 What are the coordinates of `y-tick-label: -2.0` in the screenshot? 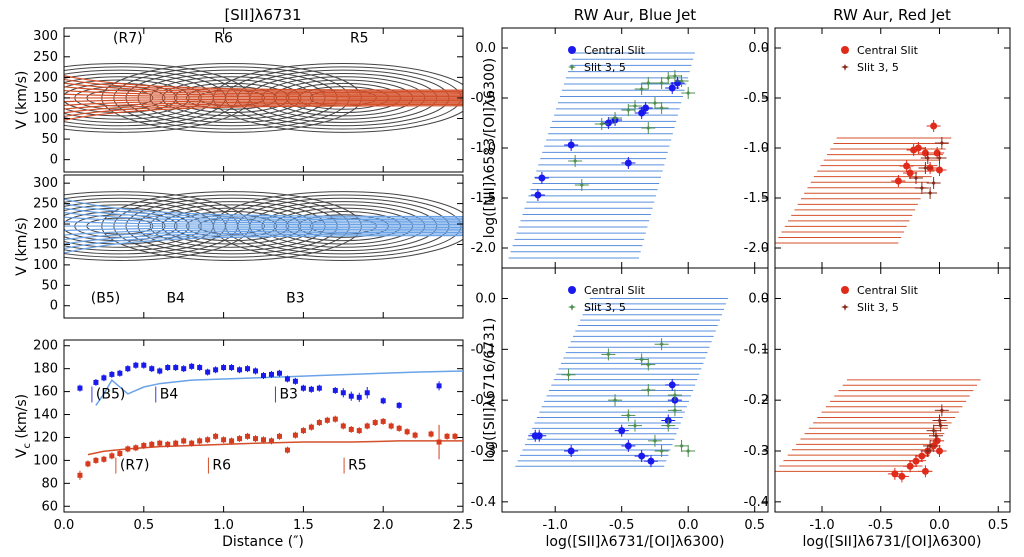 It's located at (756, 248).